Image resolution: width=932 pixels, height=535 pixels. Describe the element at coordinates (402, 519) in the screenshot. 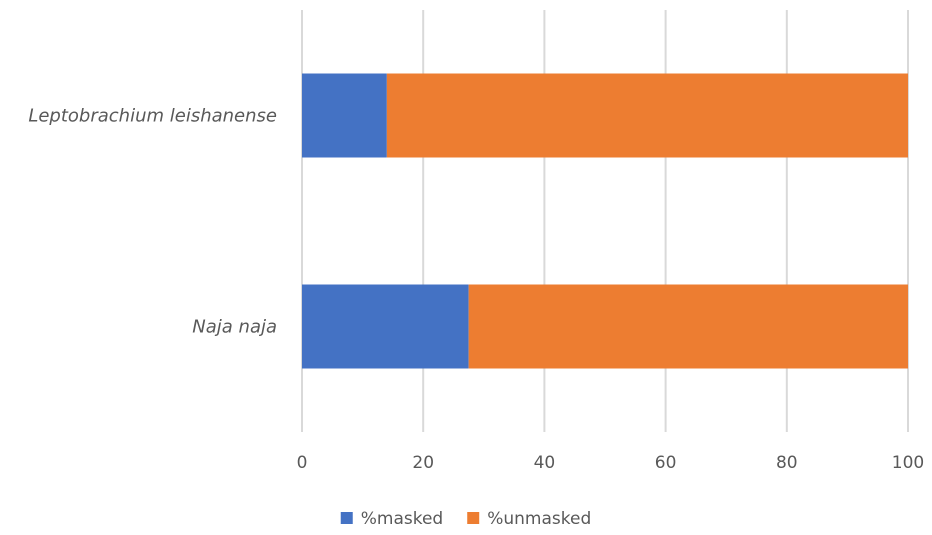

I see `legend-label: %masked` at that location.